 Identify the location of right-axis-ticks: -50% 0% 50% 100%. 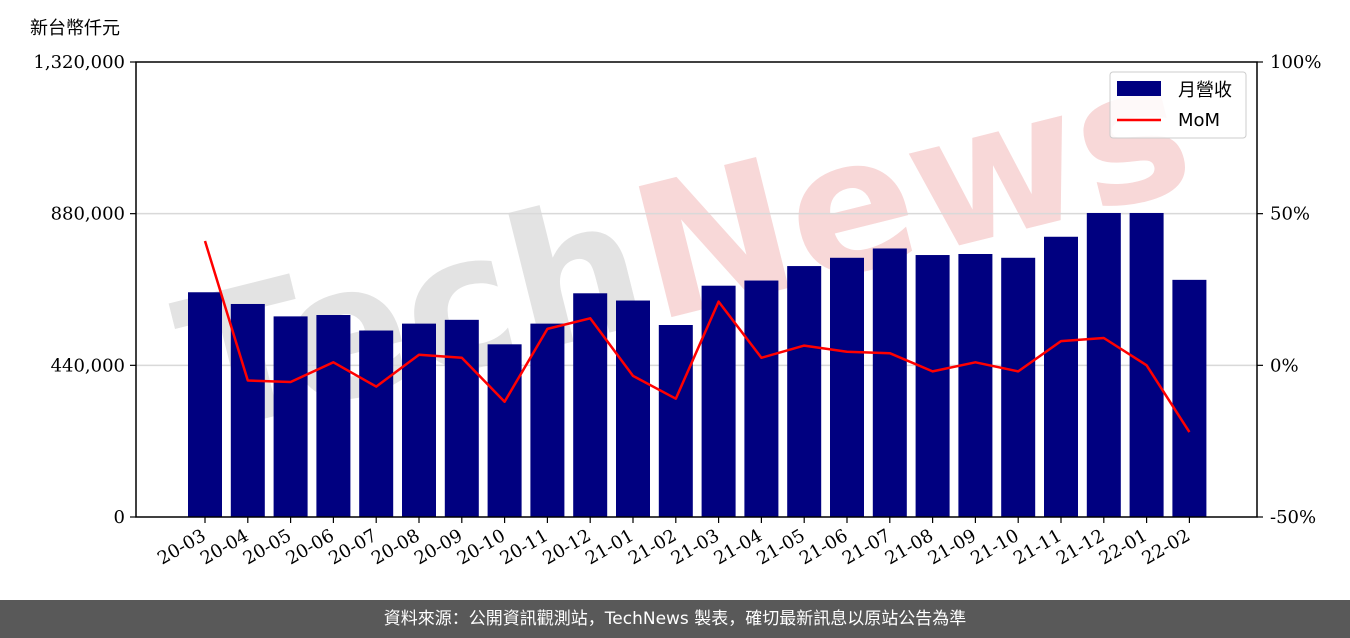
(1289, 290).